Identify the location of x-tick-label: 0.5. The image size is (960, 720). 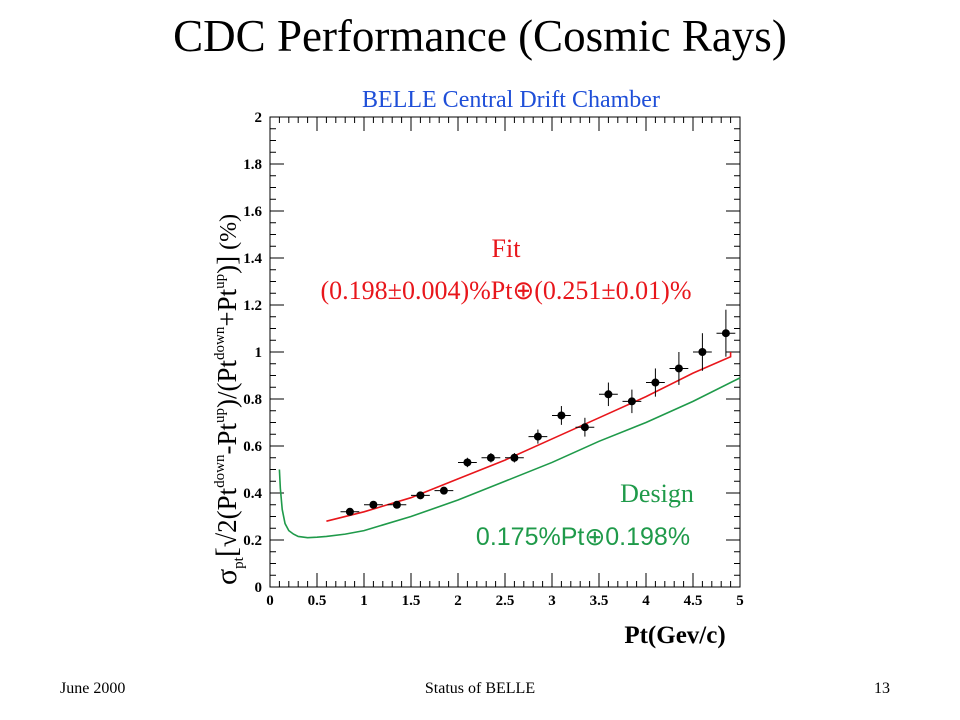
(317, 601).